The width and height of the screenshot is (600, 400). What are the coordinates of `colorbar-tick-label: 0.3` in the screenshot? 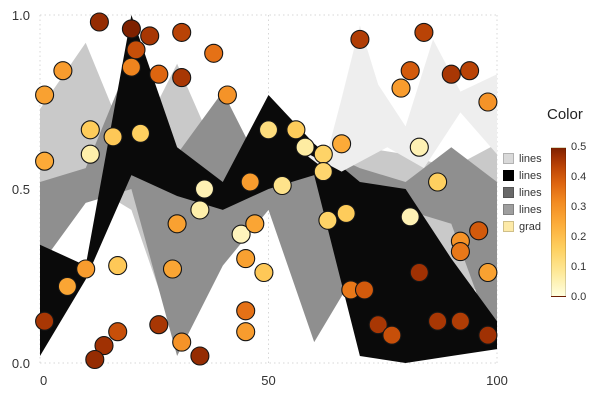 It's located at (579, 207).